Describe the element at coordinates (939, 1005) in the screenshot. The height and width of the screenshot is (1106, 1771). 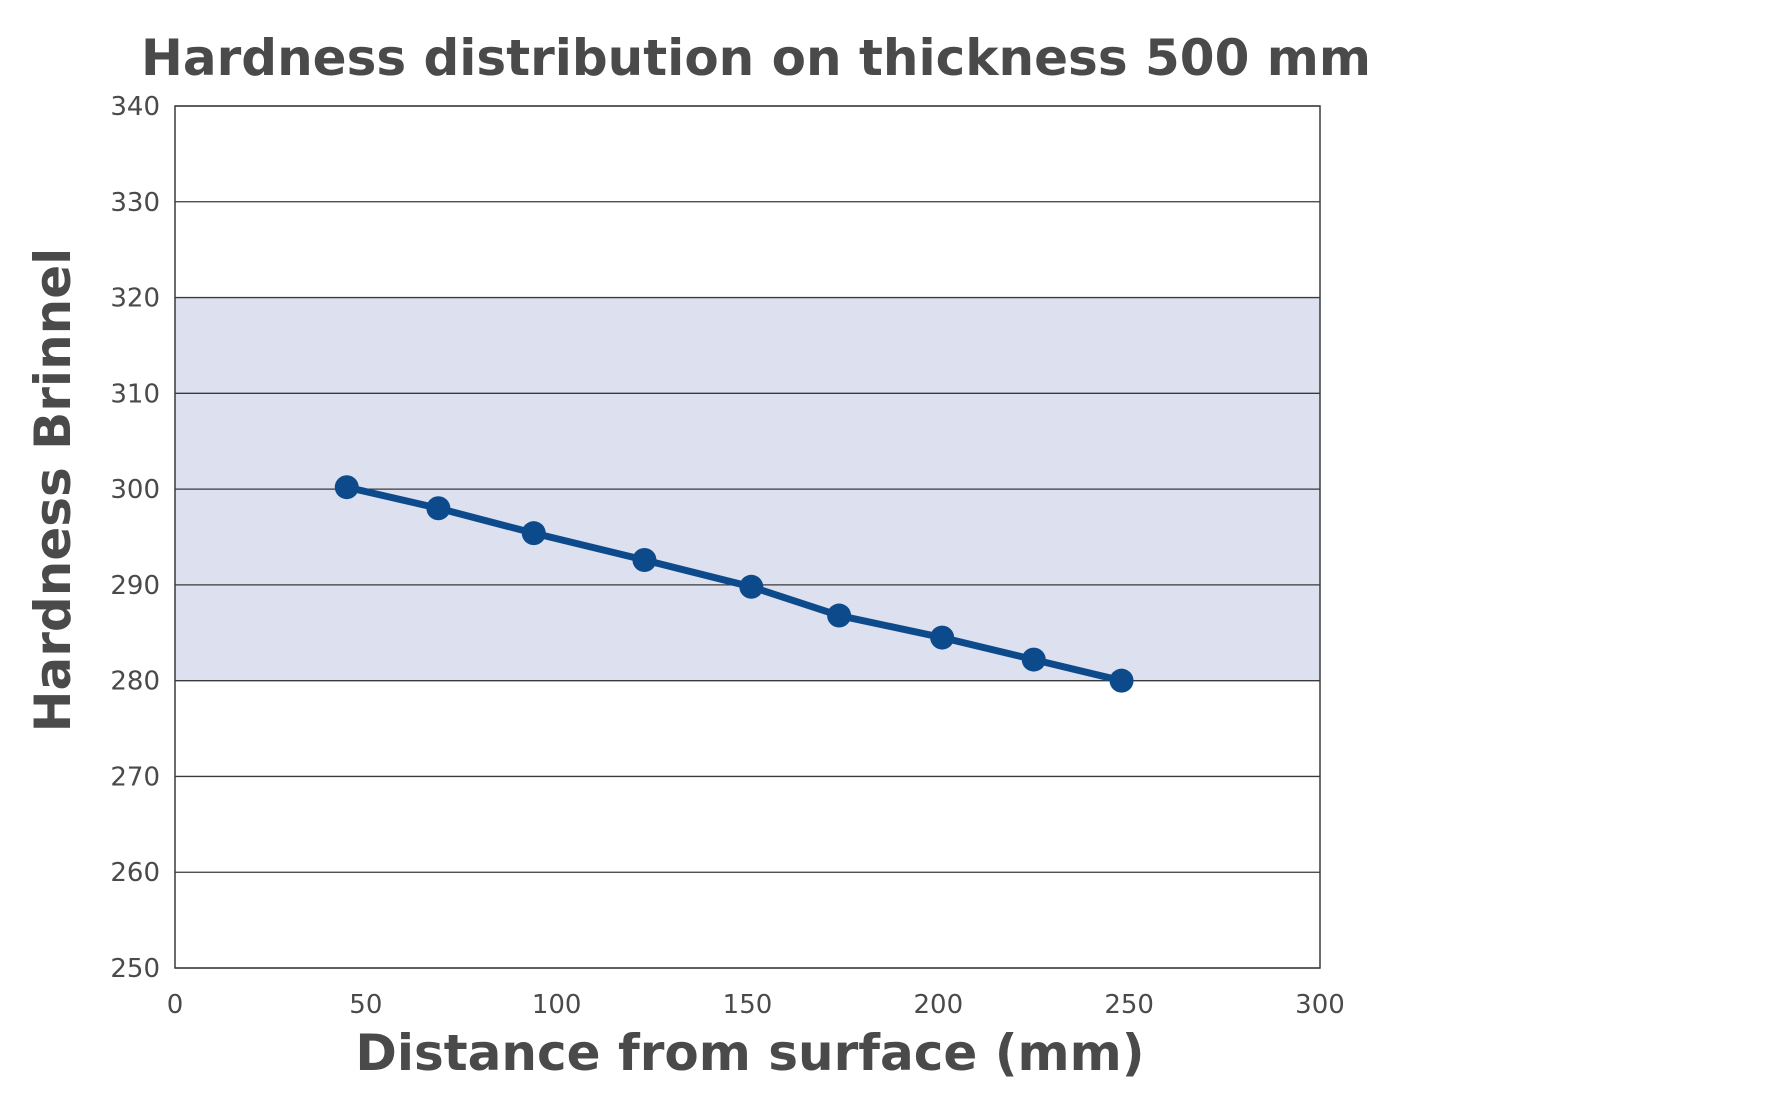
I see `x-tick-label: 200` at that location.